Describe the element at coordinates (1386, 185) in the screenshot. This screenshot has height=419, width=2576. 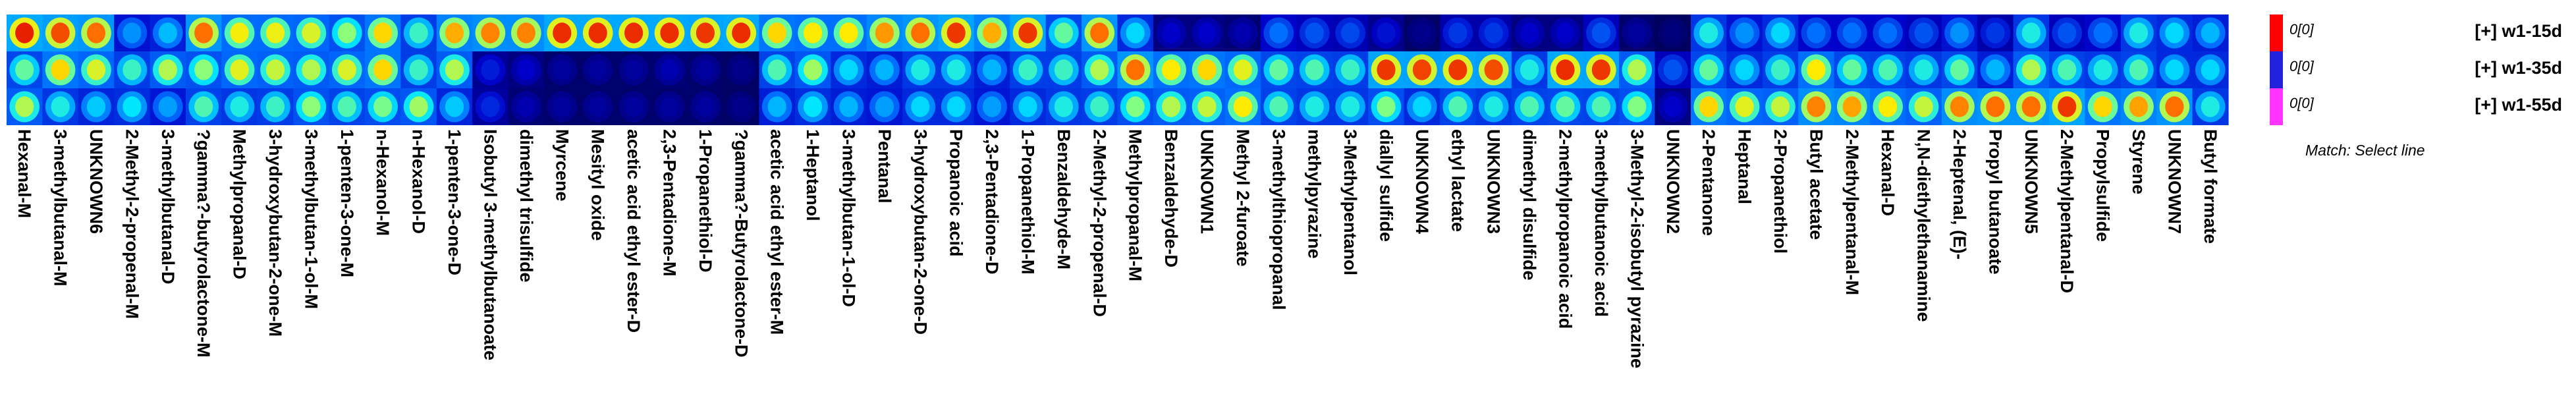
I see `category-label: diallyl sulfide` at that location.